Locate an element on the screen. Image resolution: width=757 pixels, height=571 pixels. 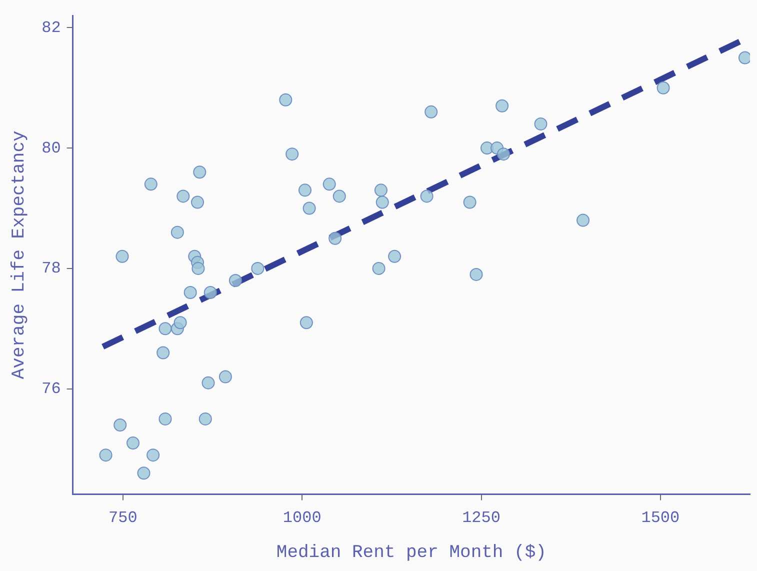
y-tick-label: 82 is located at coordinates (51, 27).